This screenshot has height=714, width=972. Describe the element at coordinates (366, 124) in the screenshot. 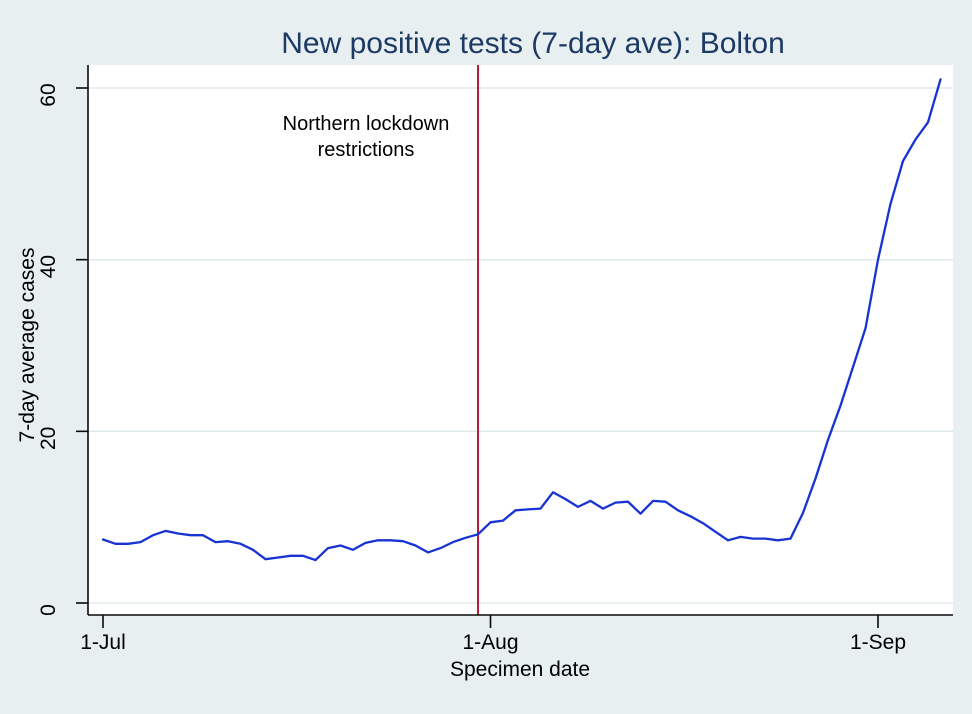

I see `annotation-line1: Northern lockdown` at that location.